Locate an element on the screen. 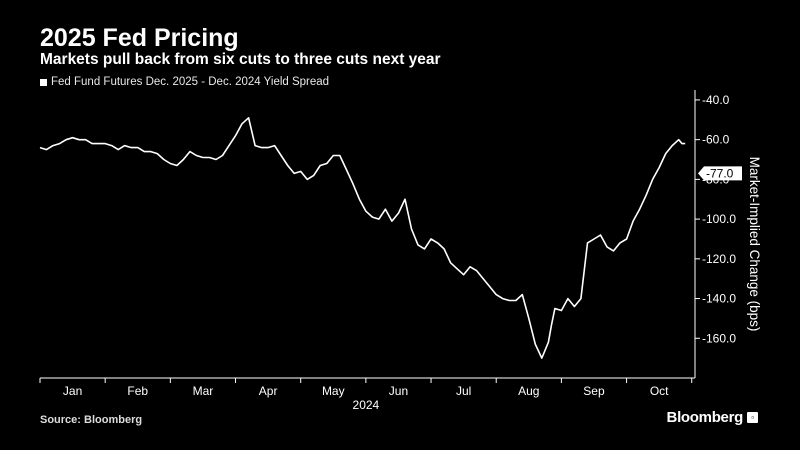 The height and width of the screenshot is (450, 800). x-tick-label: Oct is located at coordinates (659, 391).